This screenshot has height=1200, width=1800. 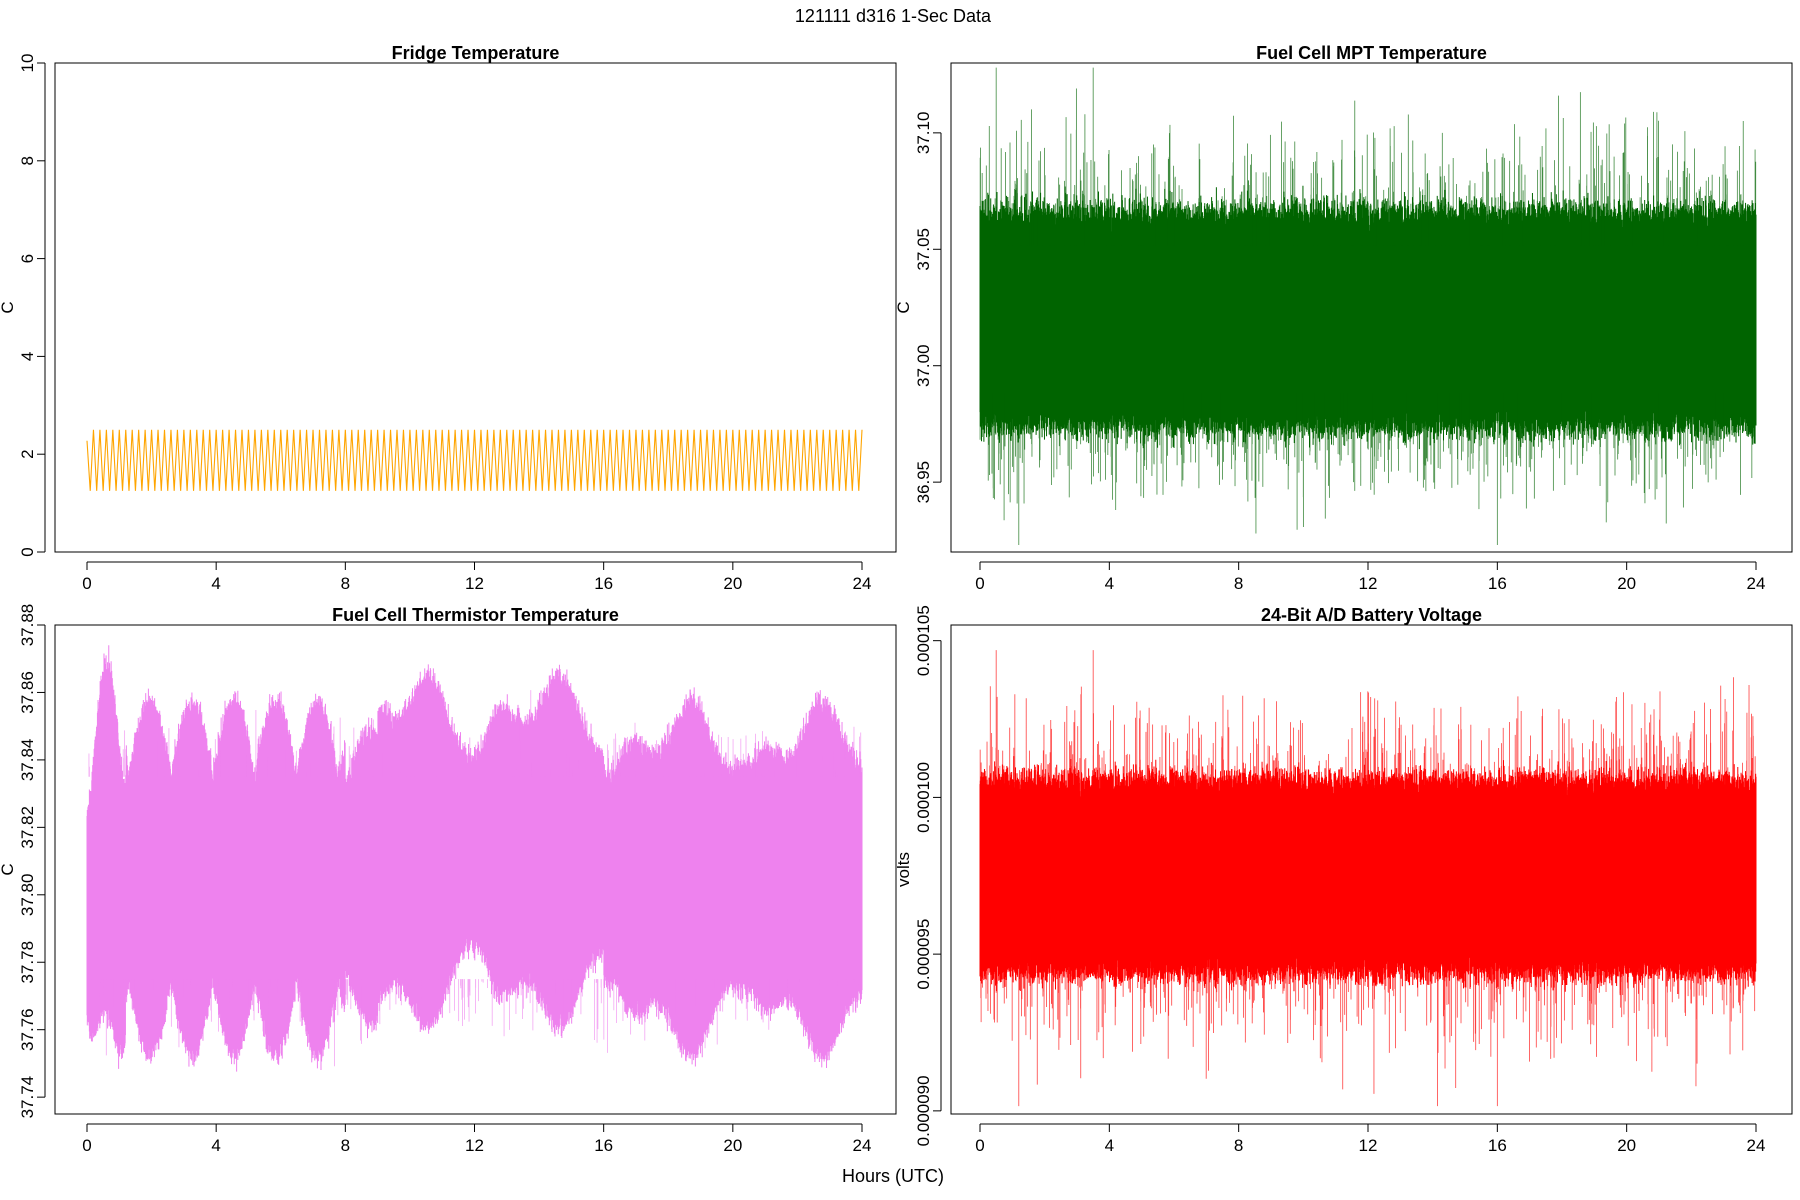 I want to click on y-tick-label: 0.000105, so click(x=923, y=640).